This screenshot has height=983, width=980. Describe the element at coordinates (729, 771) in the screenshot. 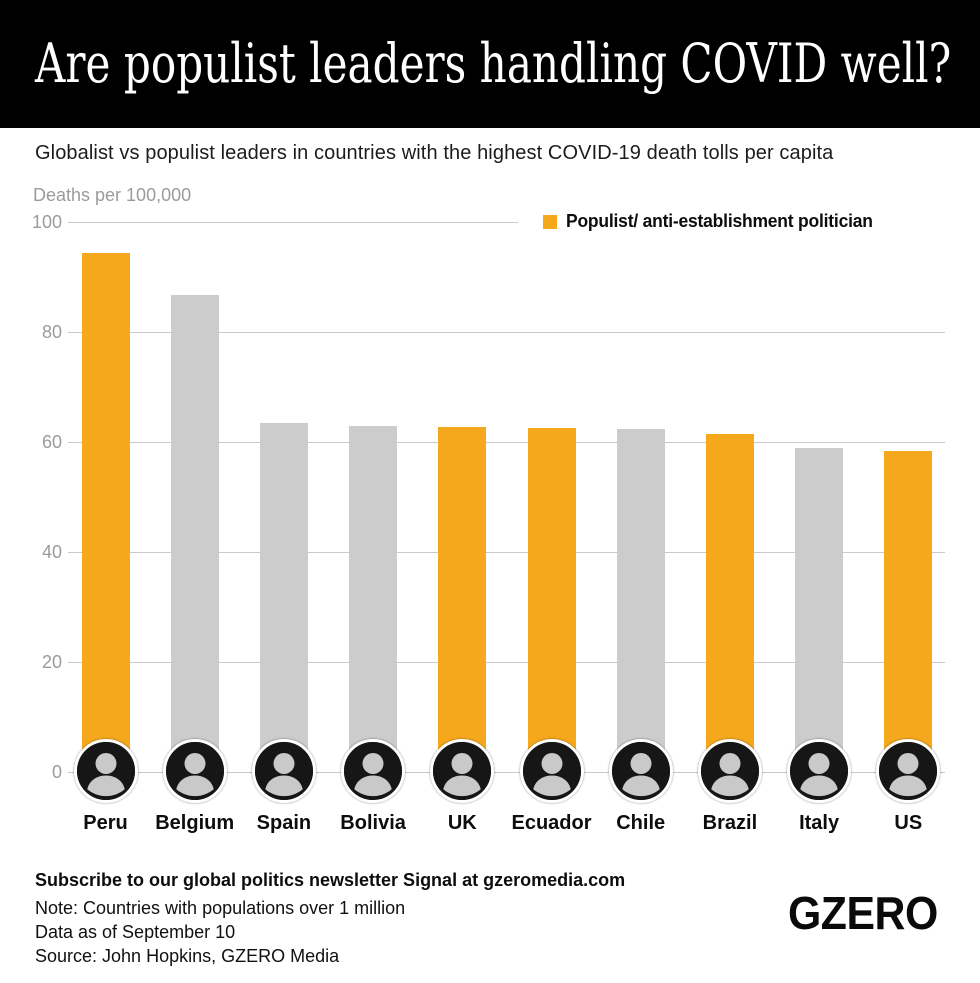

I see `leader-photo-brazil` at that location.